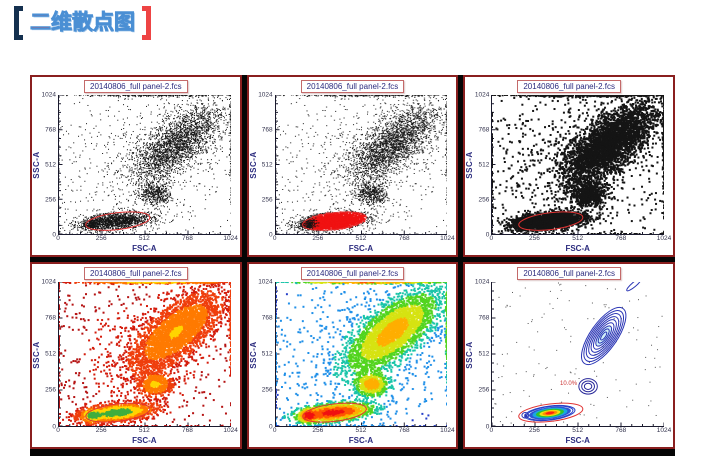 Image resolution: width=710 pixels, height=466 pixels. I want to click on right-bracket-decoration, so click(146, 23).